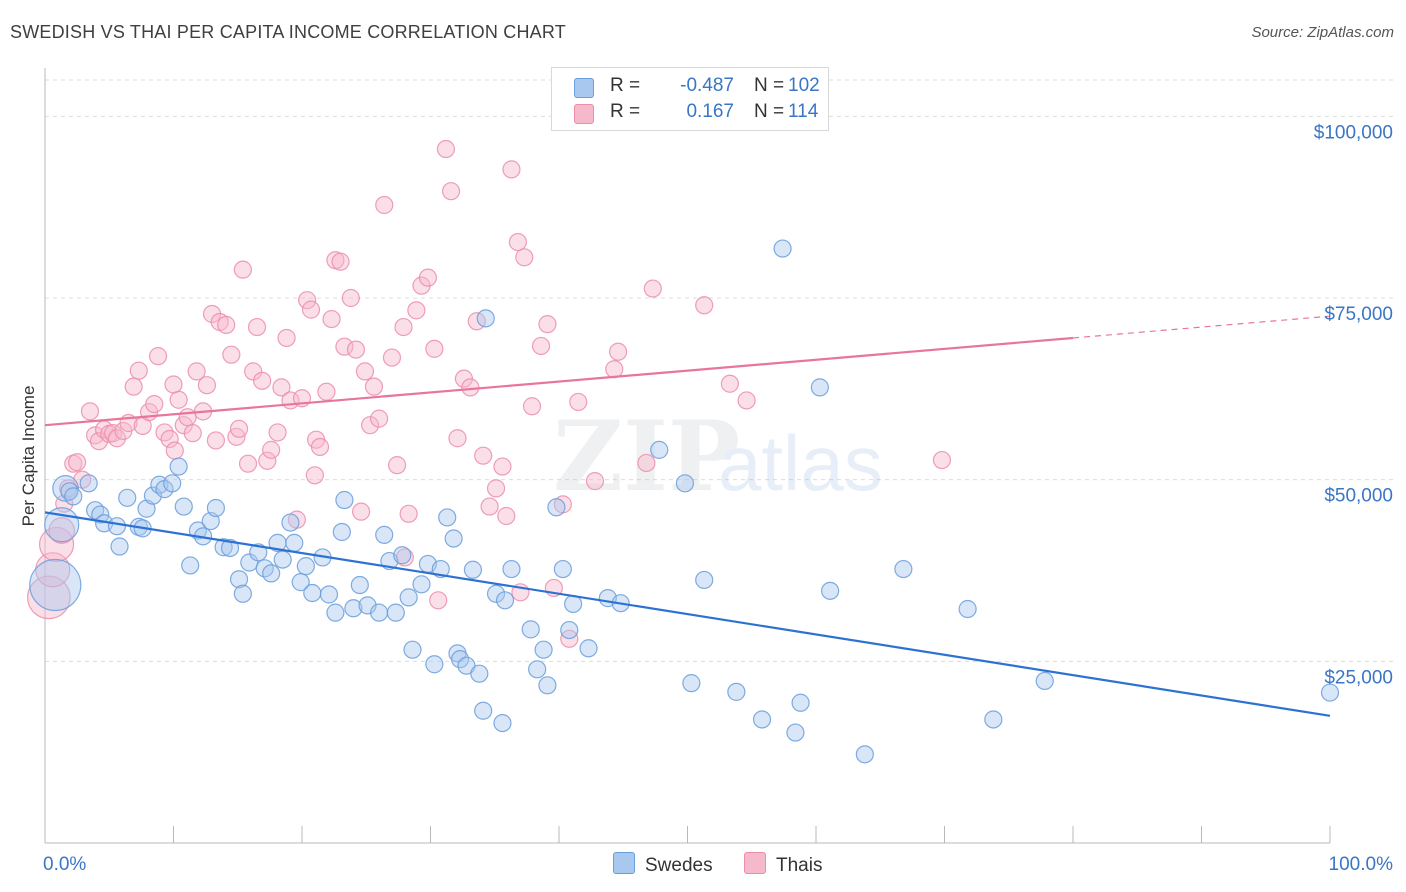  I want to click on legend-n-value: 114, so click(803, 111).